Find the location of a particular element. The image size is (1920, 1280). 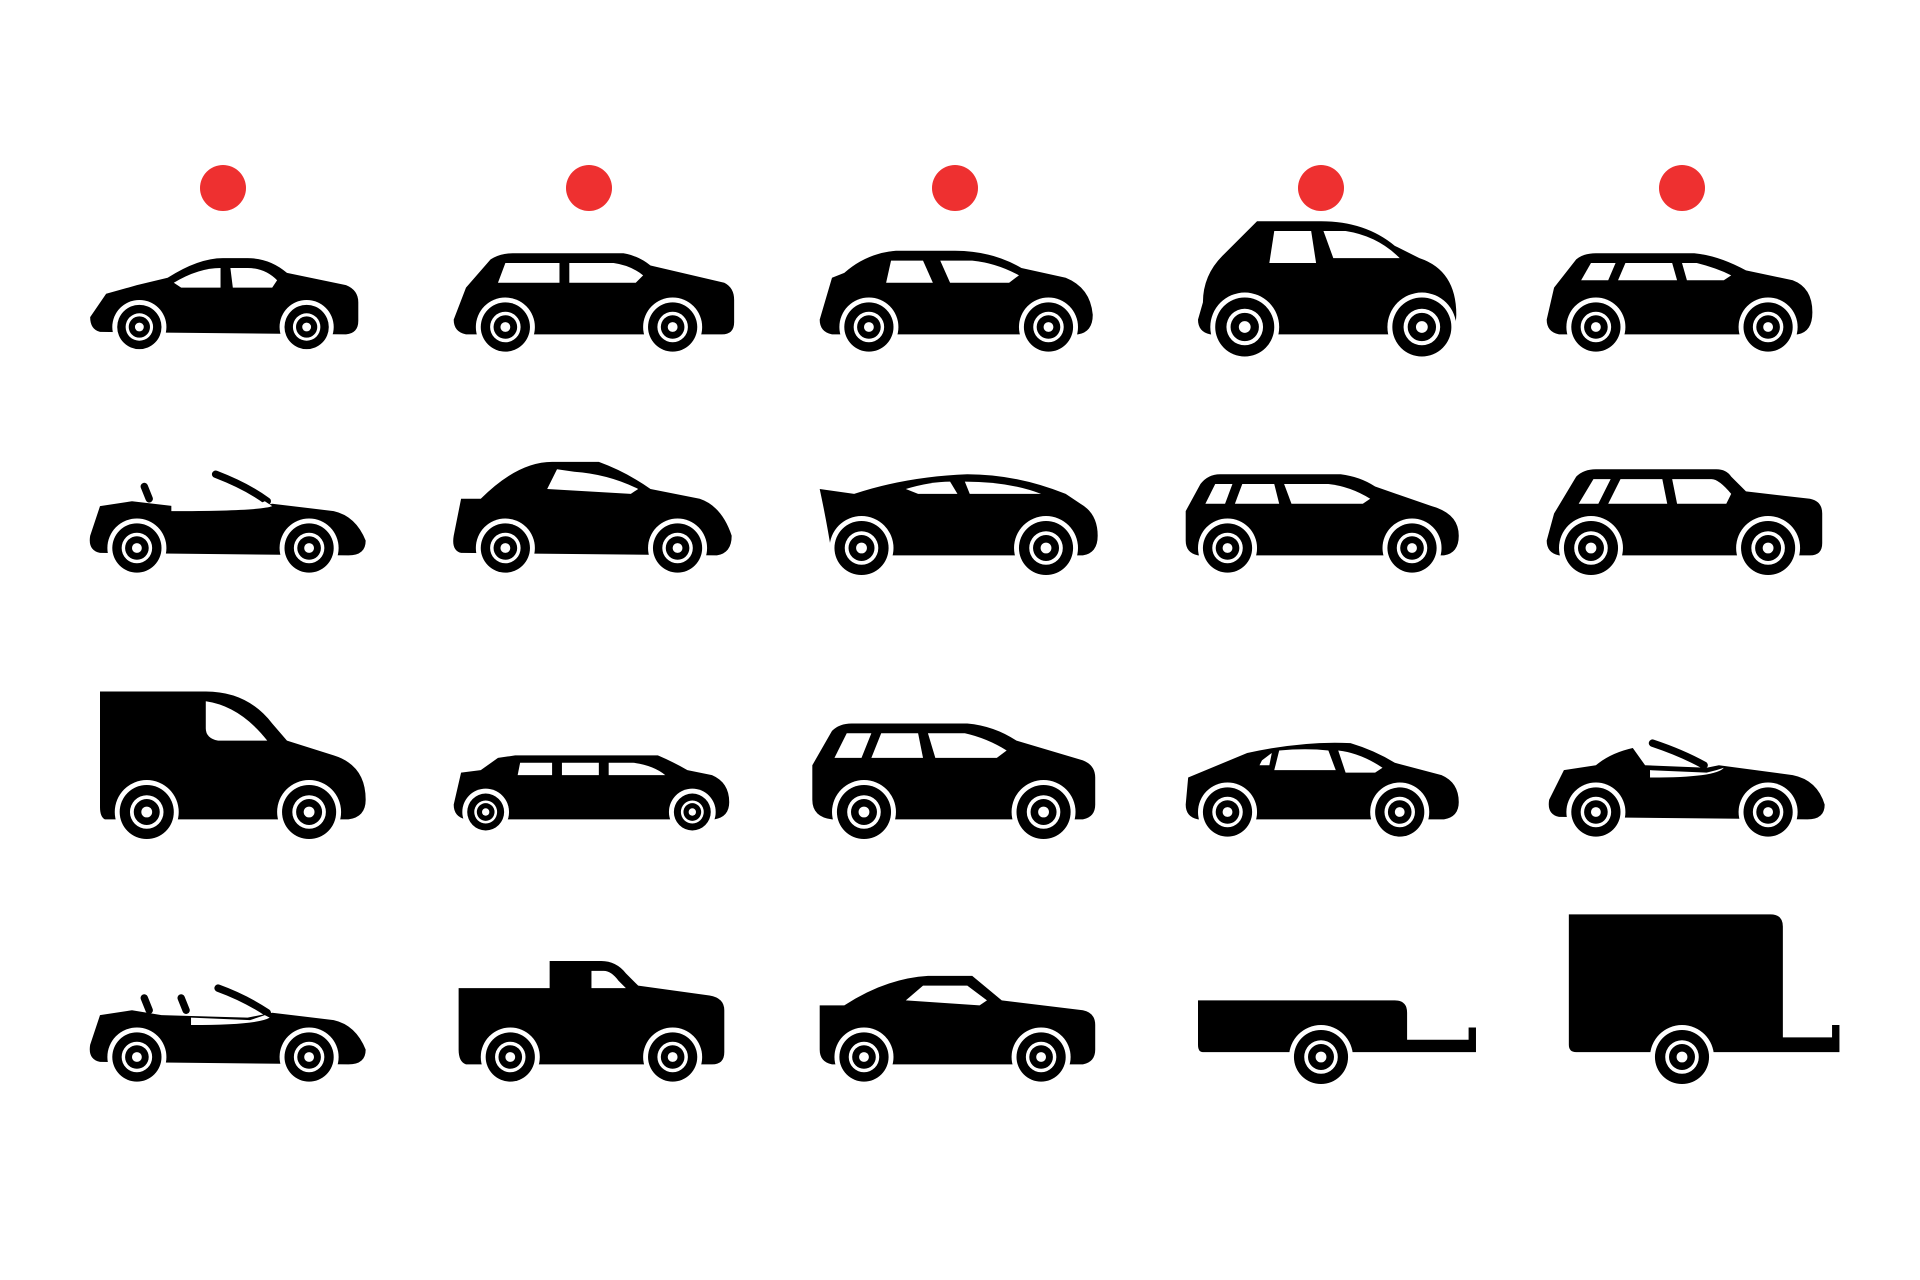

coupe-icon is located at coordinates (957, 1031).